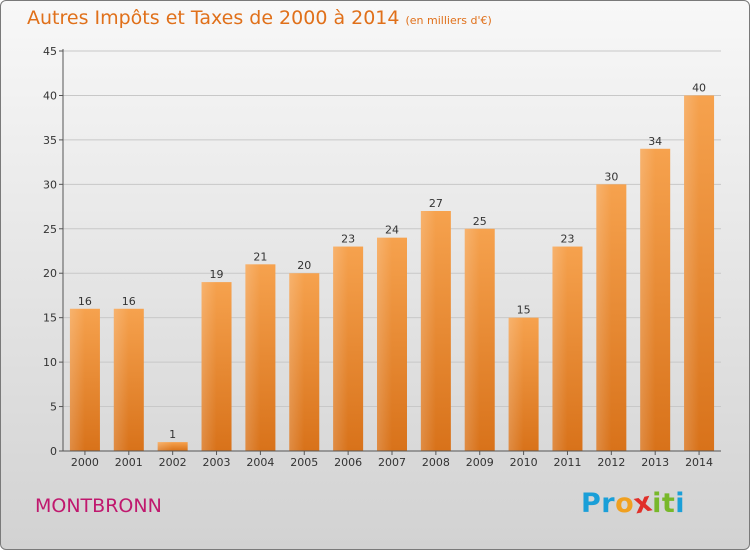 This screenshot has height=550, width=750. I want to click on x-tick-label: 2004, so click(260, 462).